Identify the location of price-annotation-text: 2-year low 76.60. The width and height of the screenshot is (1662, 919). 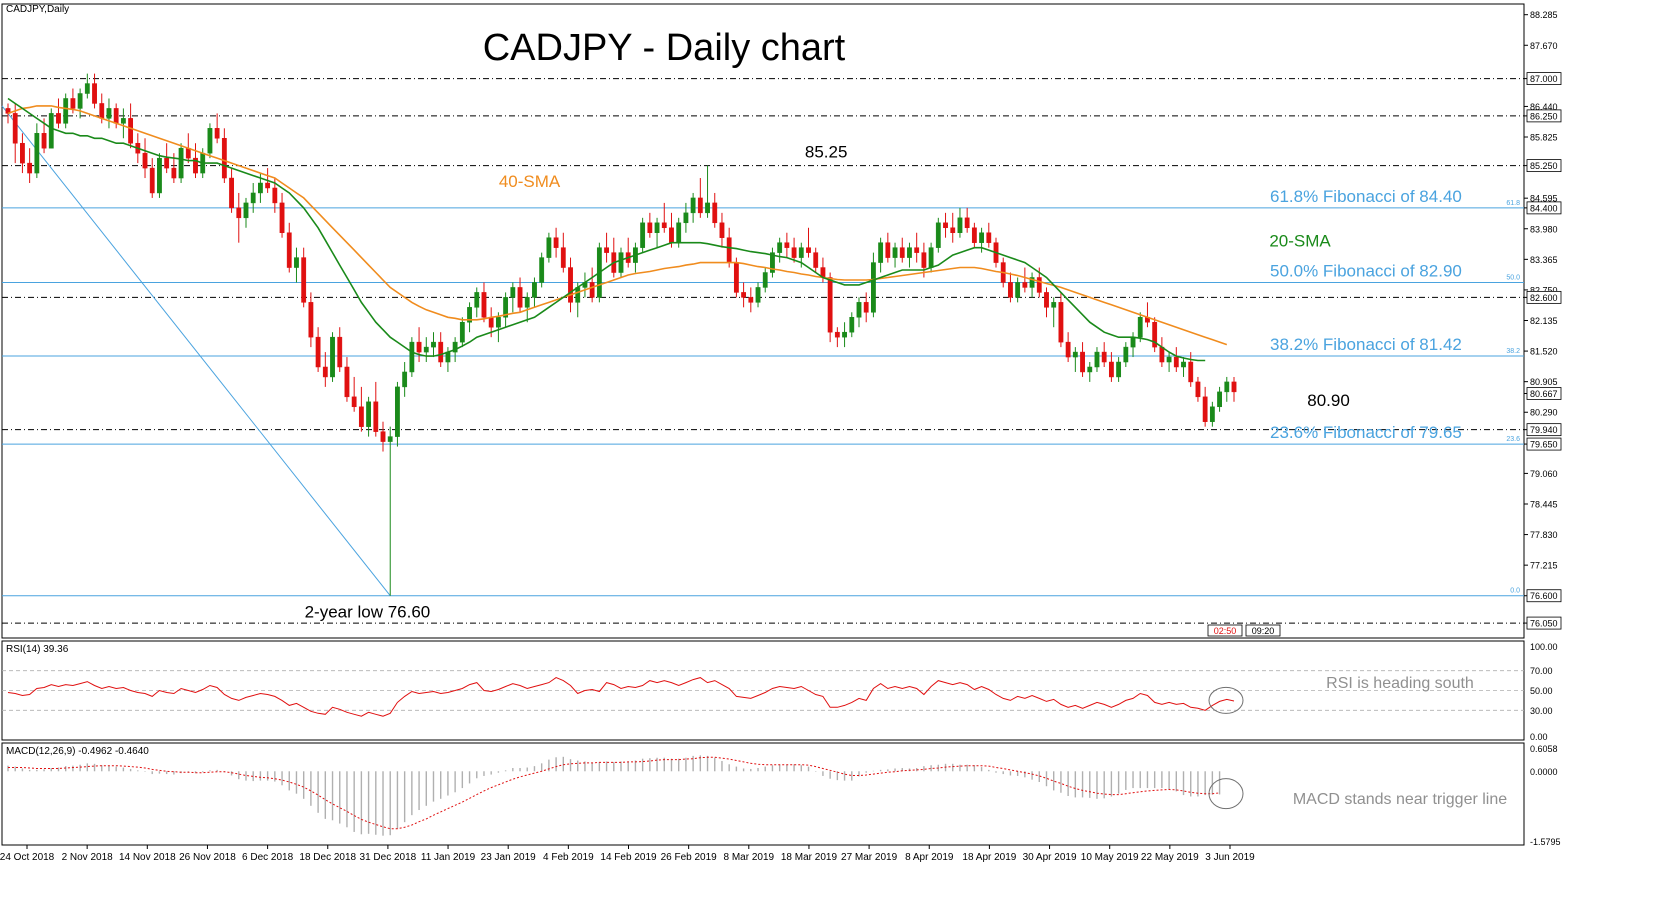
(368, 612).